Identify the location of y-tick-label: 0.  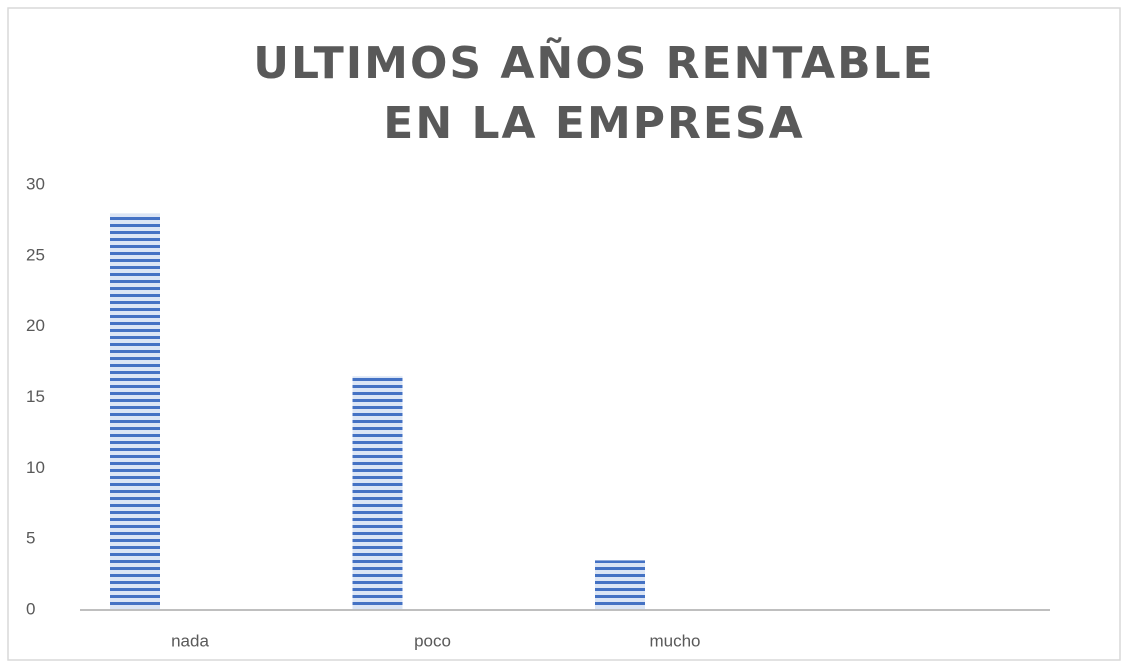
(30, 608).